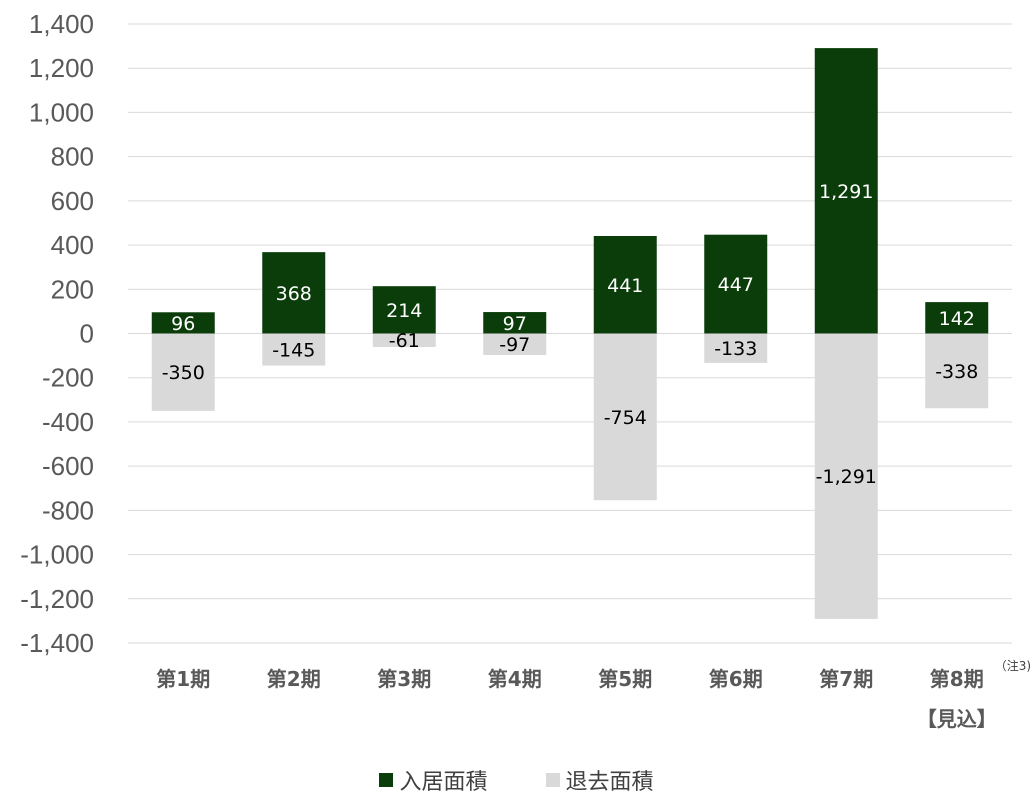 The image size is (1033, 796). What do you see at coordinates (57, 643) in the screenshot?
I see `y-tick-label: -1,400` at bounding box center [57, 643].